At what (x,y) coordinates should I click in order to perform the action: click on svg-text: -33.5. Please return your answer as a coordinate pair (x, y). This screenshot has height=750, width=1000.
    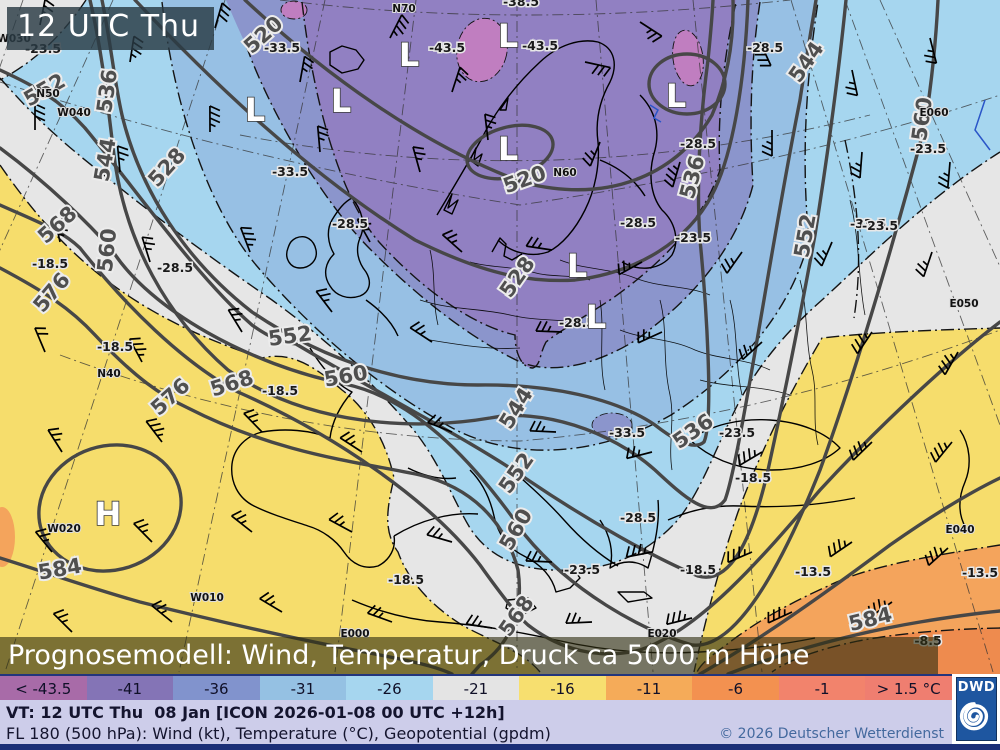
    Looking at the image, I should click on (282, 47).